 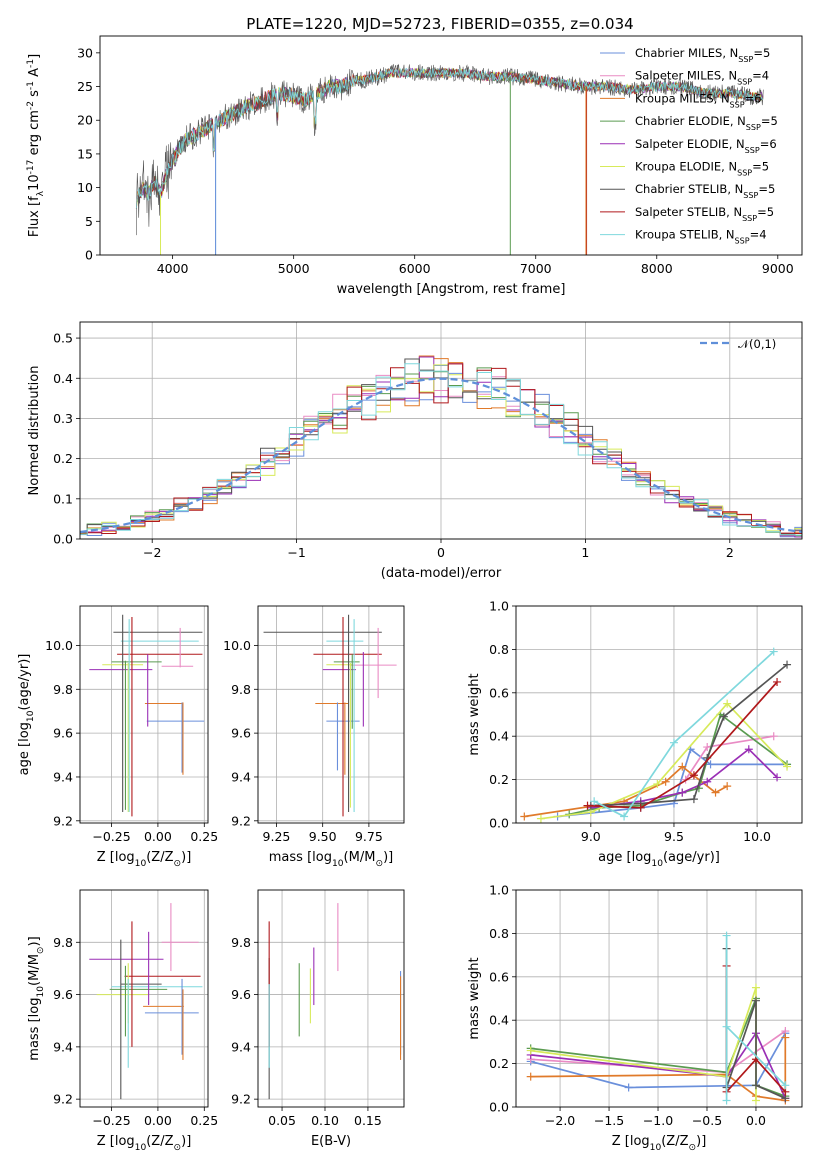 What do you see at coordinates (237, 645) in the screenshot?
I see `y-tick-label: 10.0` at bounding box center [237, 645].